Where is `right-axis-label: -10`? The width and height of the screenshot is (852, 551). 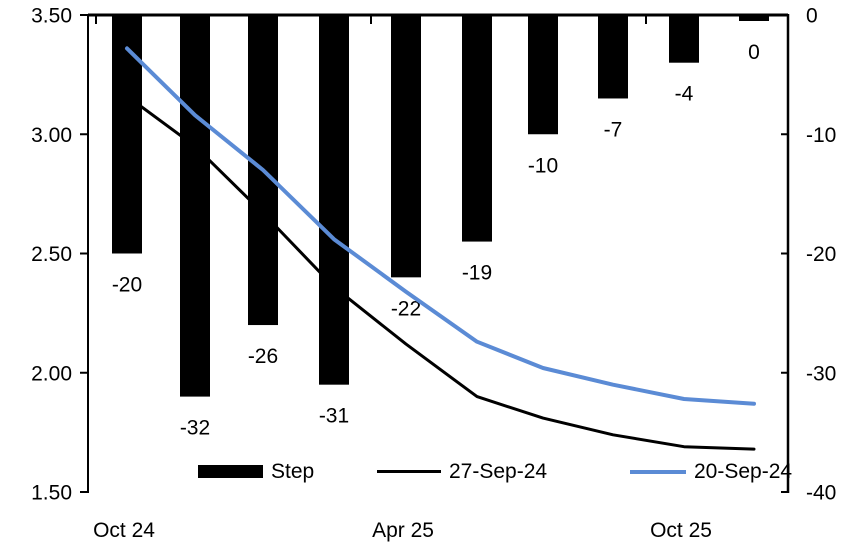 right-axis-label: -10 is located at coordinates (821, 135).